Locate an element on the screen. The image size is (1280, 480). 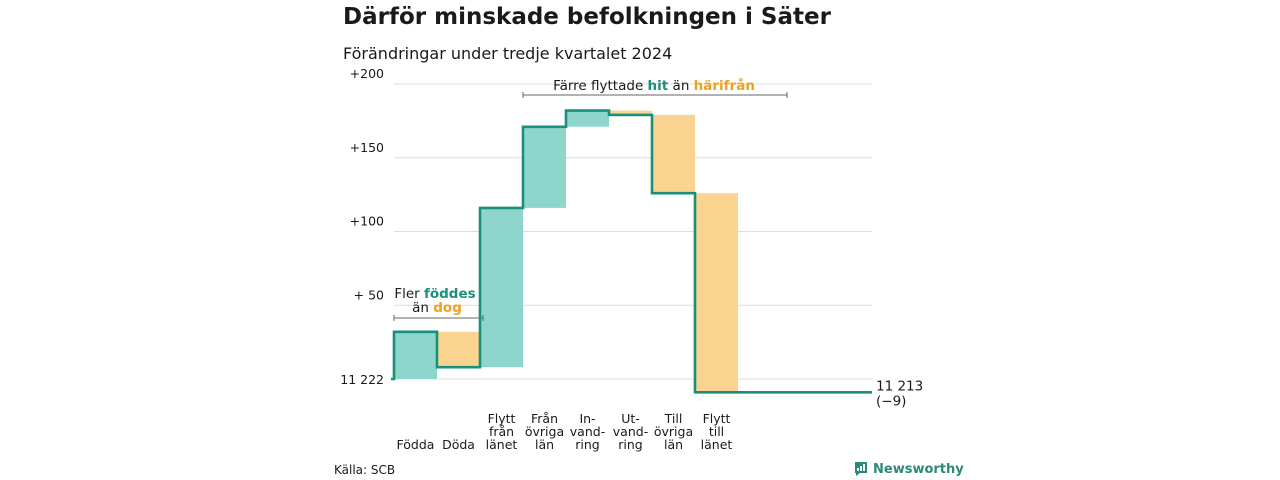
category-label: Flytt till länet is located at coordinates (717, 431).